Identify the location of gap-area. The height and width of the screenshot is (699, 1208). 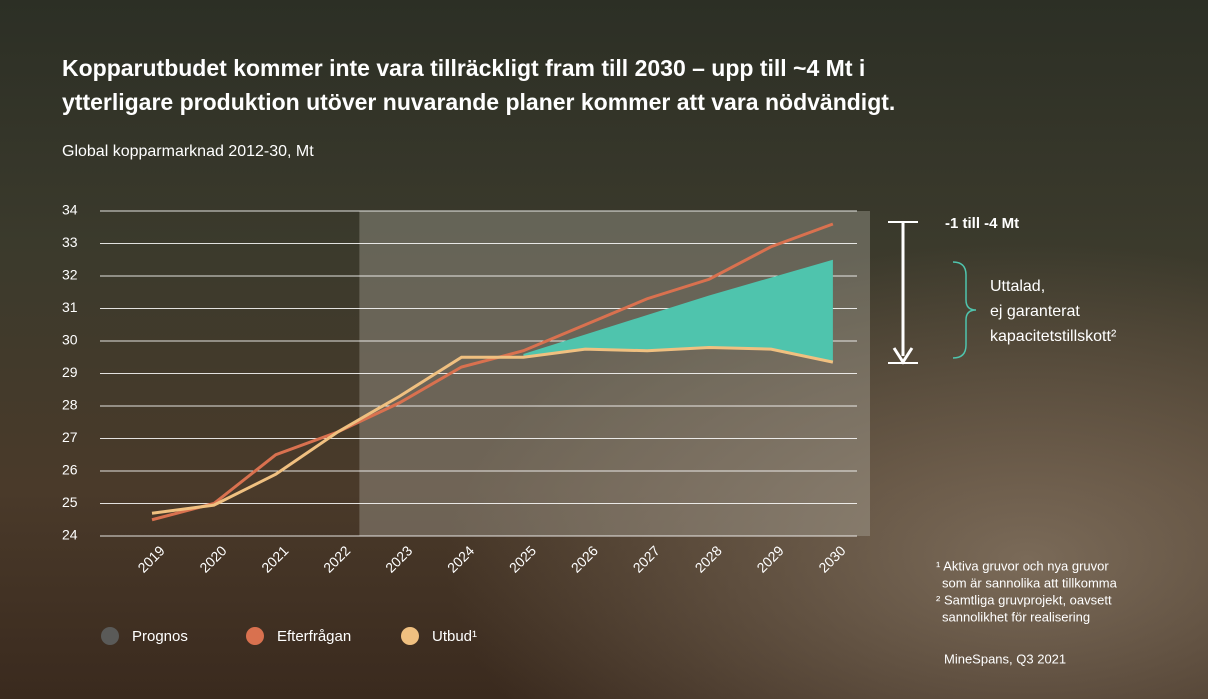
(678, 311).